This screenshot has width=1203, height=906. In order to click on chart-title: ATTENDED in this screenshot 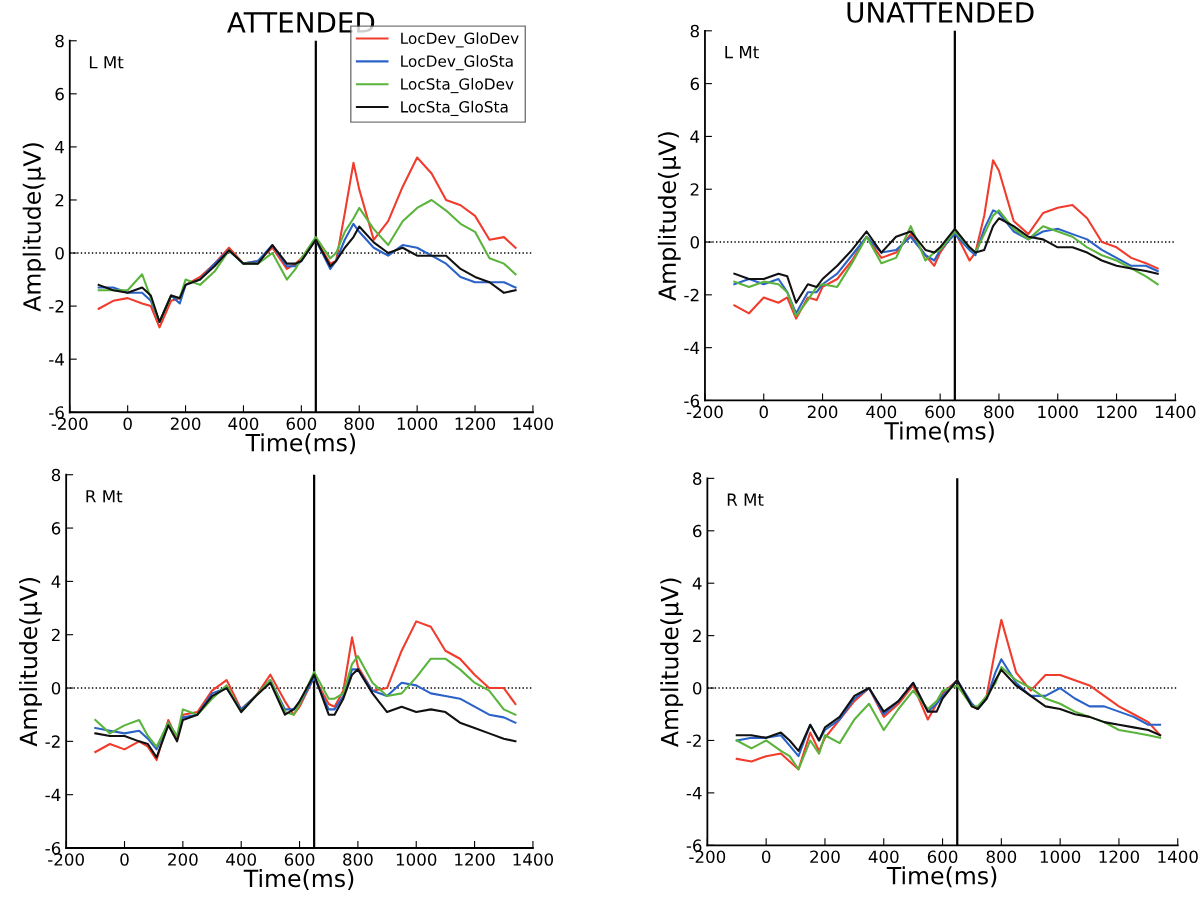, I will do `click(301, 22)`.